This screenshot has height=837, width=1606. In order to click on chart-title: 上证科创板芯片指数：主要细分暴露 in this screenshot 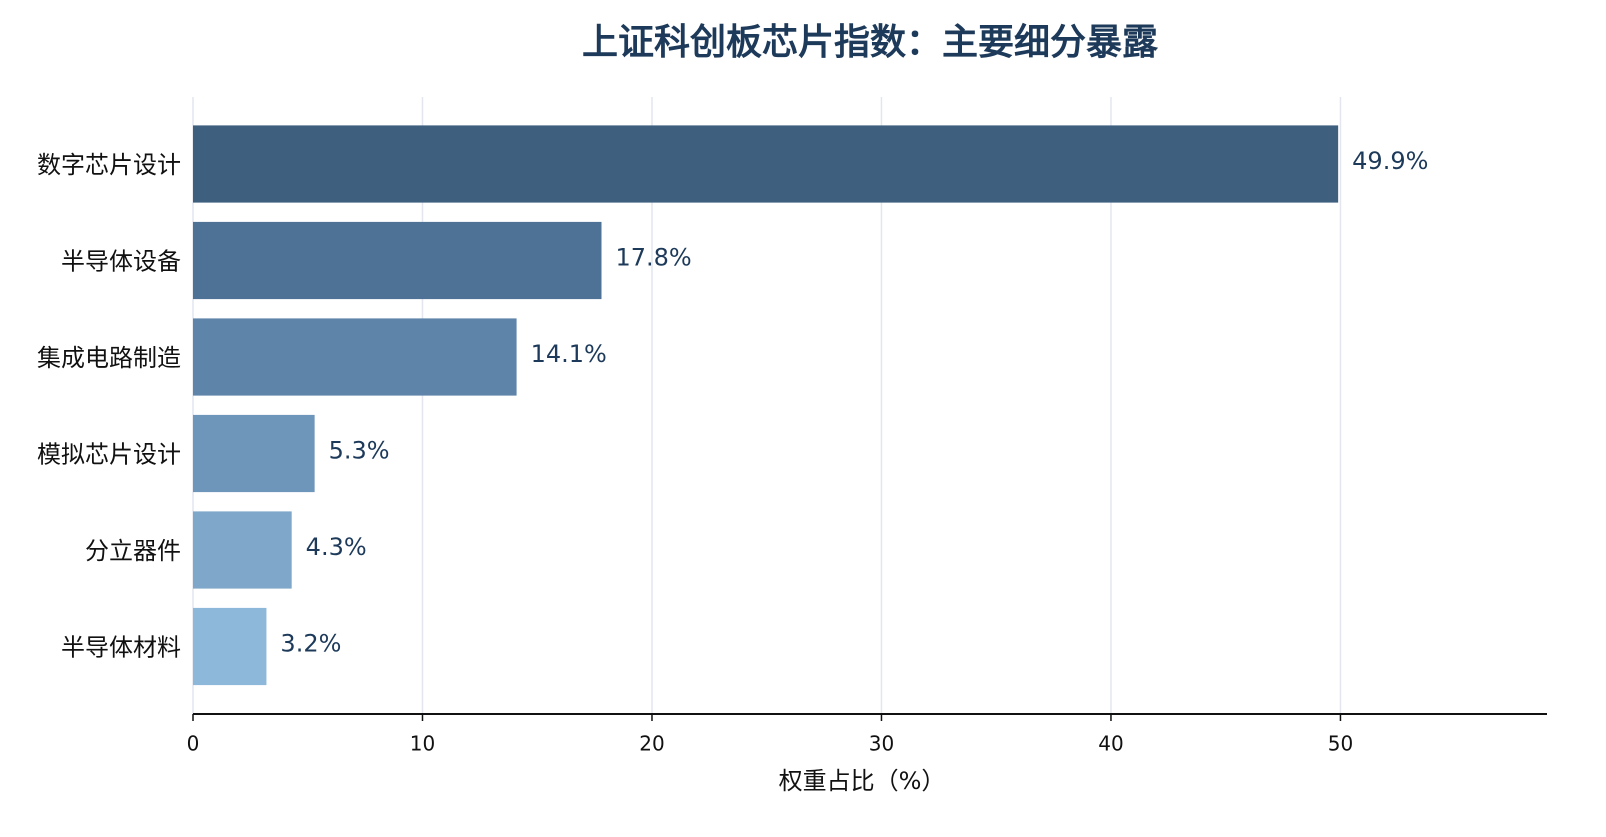, I will do `click(870, 42)`.